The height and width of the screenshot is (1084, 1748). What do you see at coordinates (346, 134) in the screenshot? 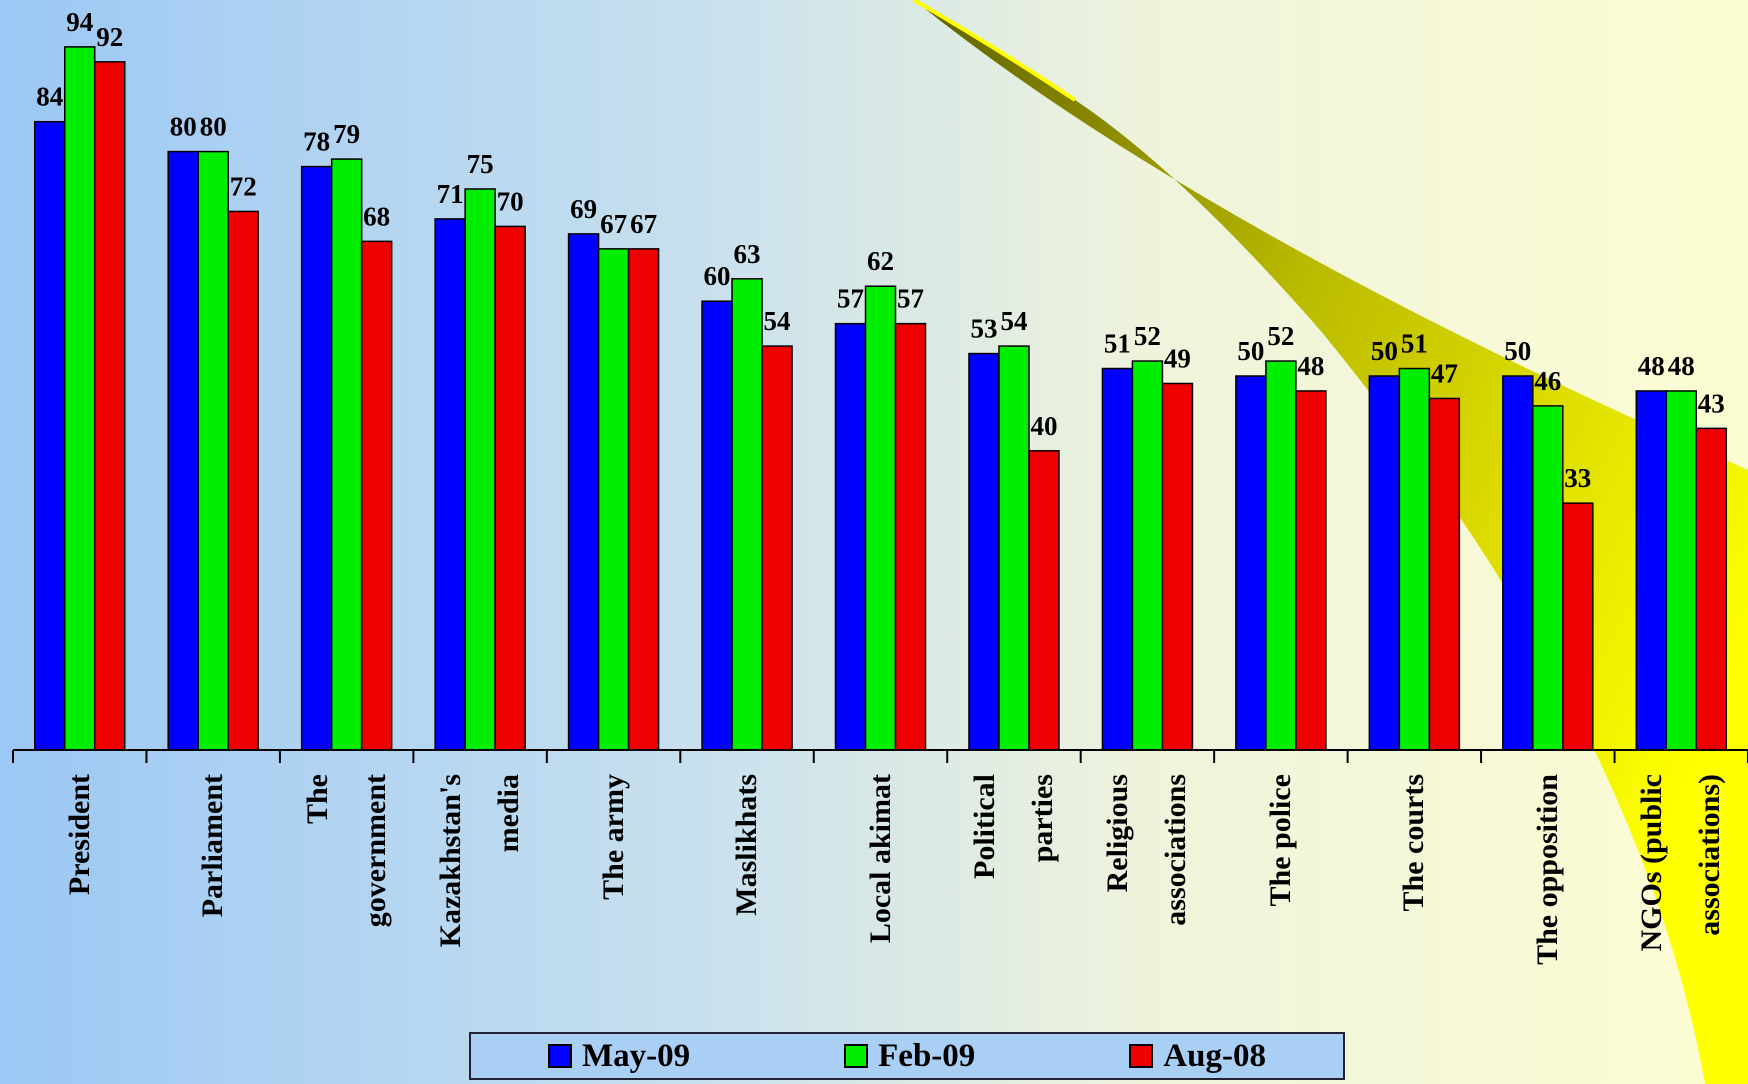
I see `value-label: 79` at bounding box center [346, 134].